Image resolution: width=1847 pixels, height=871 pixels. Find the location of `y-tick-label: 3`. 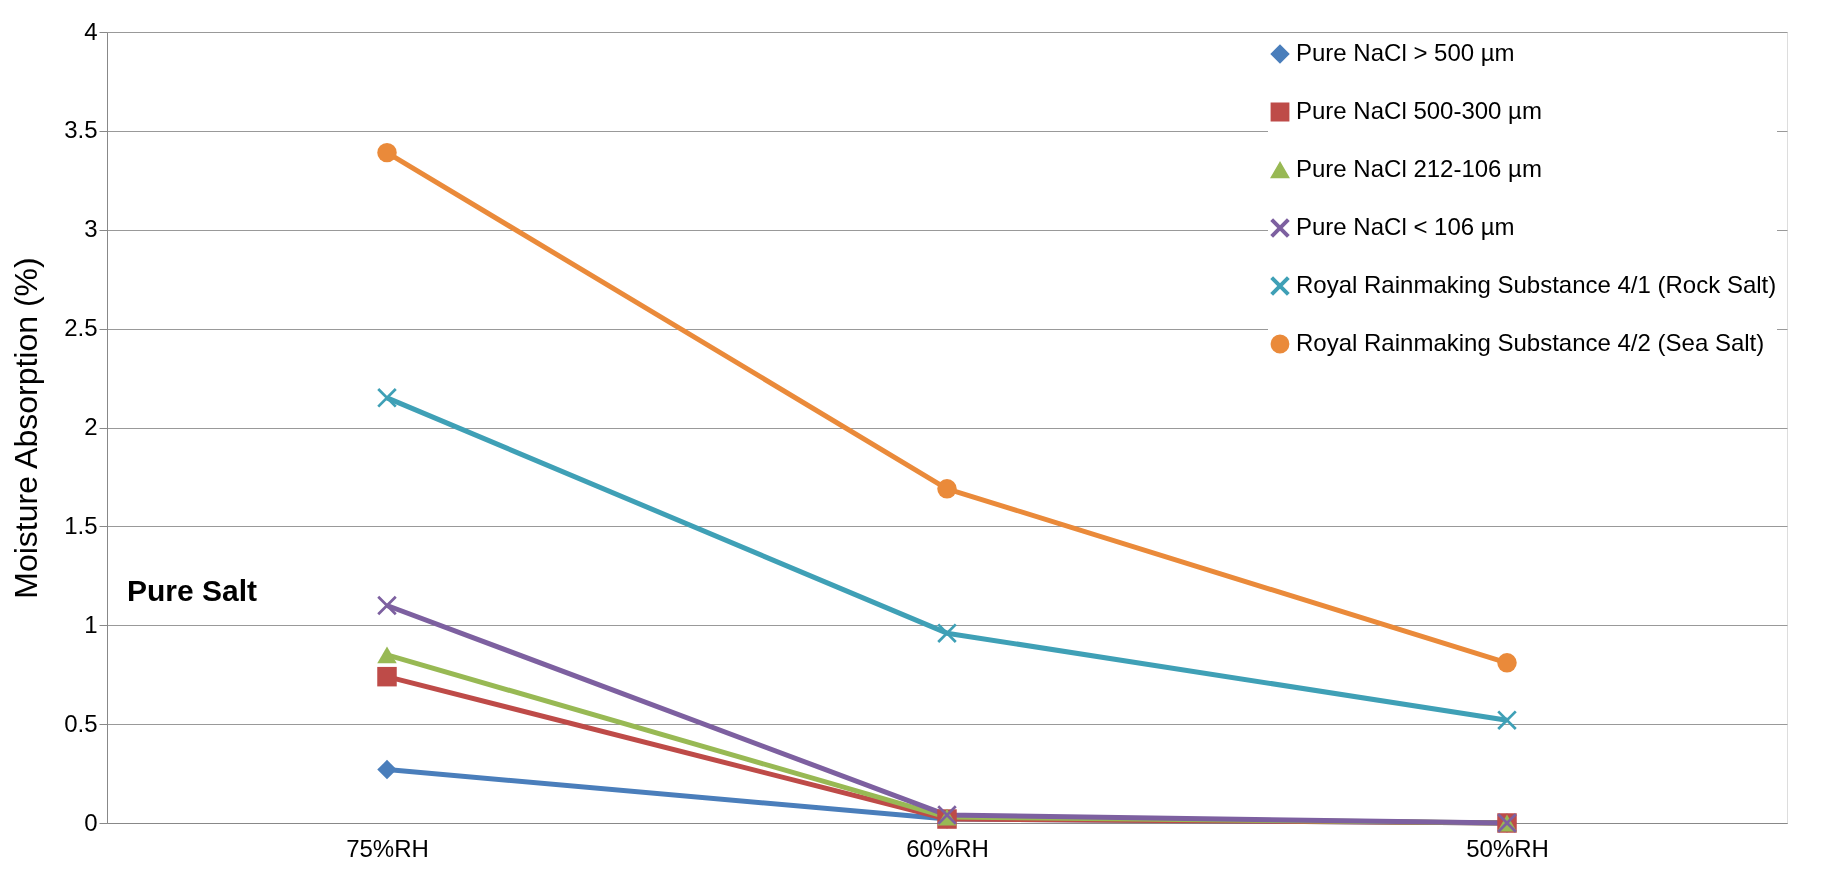

y-tick-label: 3 is located at coordinates (91, 229).